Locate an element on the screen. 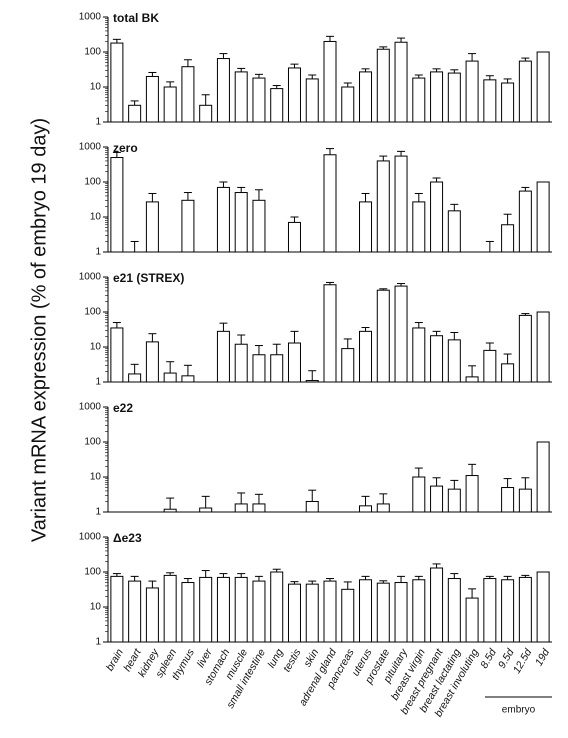 The image size is (568, 738). x-tick-label: 19d is located at coordinates (543, 657).